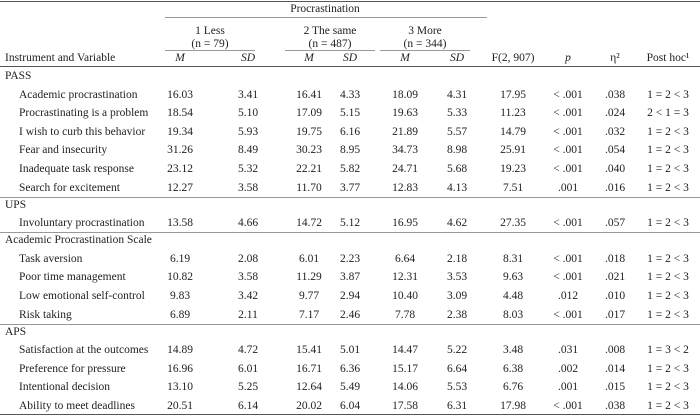 The width and height of the screenshot is (700, 416). I want to click on cell: 2.18, so click(457, 258).